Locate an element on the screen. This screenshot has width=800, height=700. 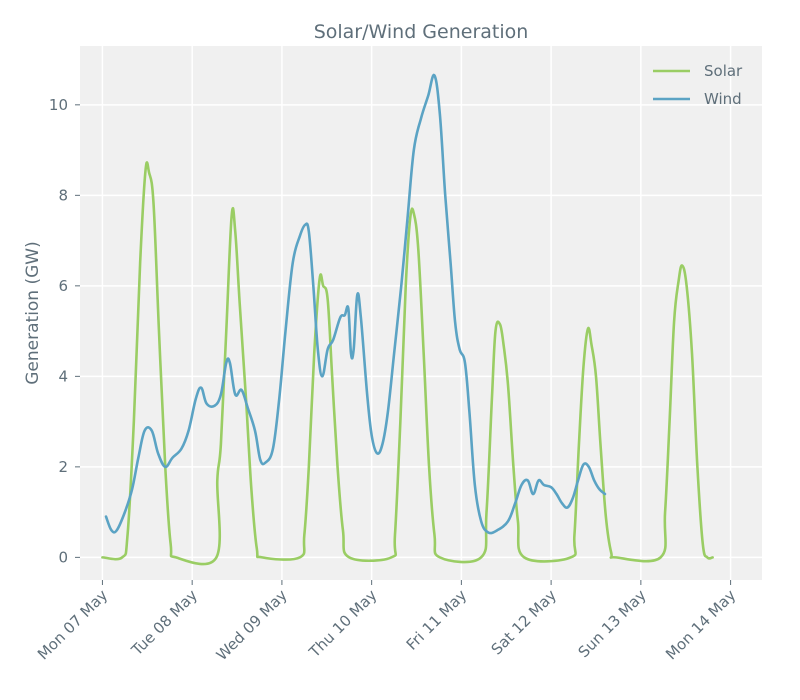
y-tick-label: 8 is located at coordinates (63, 195).